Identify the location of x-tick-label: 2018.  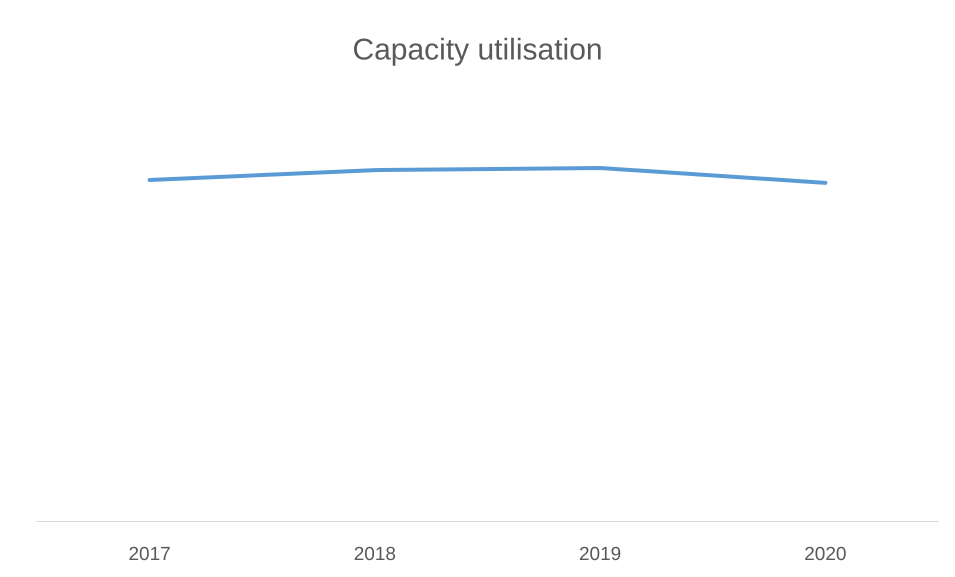
(375, 554).